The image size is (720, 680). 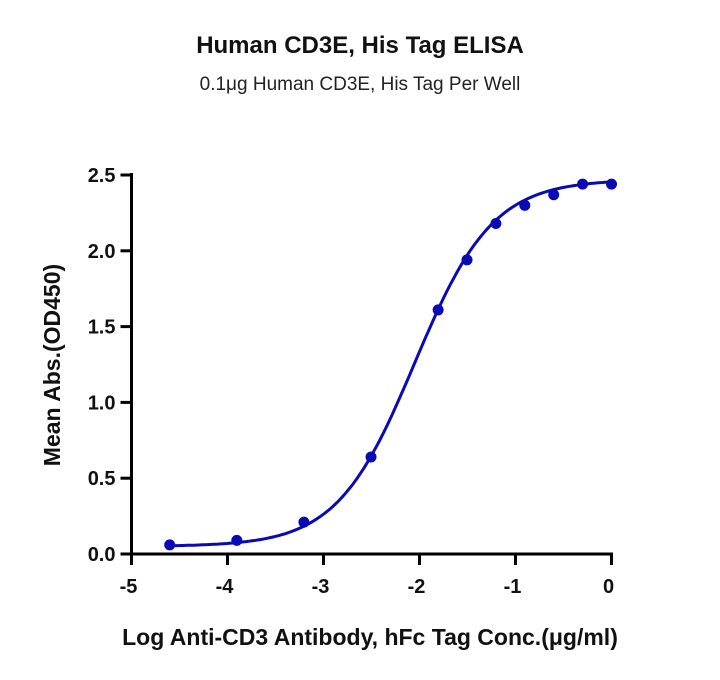 What do you see at coordinates (102, 555) in the screenshot?
I see `y-tick-label: 0.0` at bounding box center [102, 555].